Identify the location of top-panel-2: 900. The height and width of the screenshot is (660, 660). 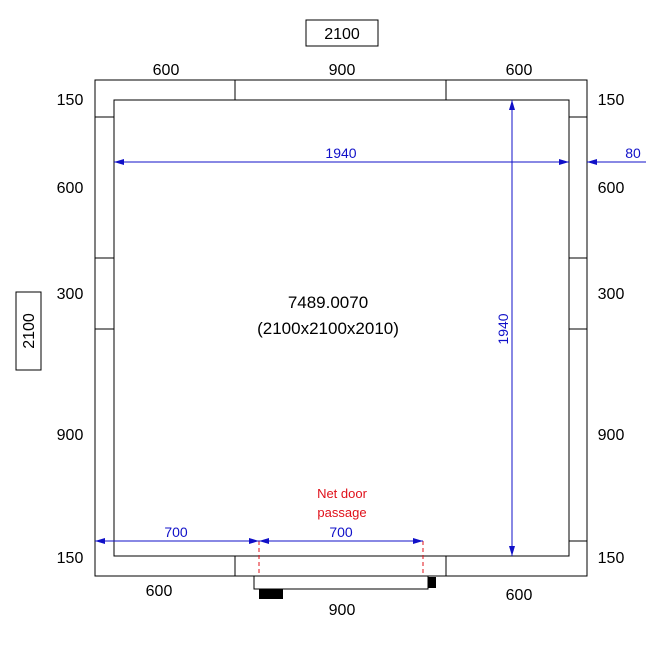
(342, 70).